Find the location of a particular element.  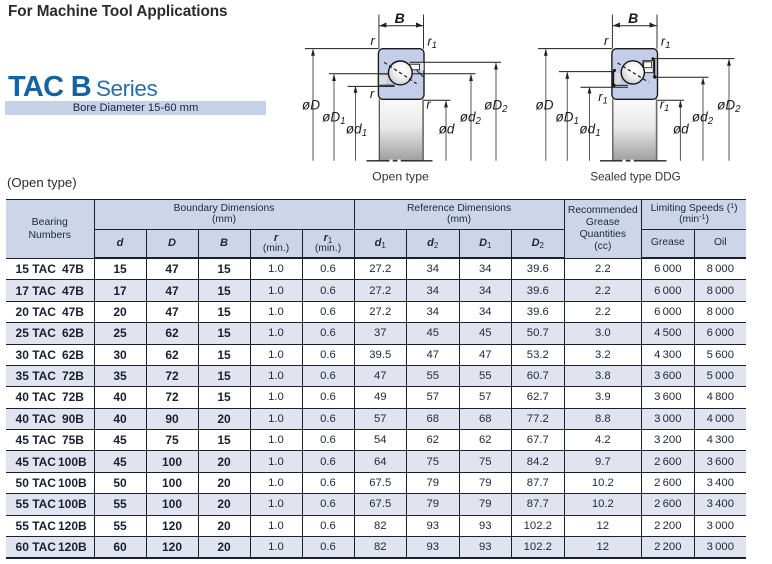

svg-text: Sealed type DDG is located at coordinates (635, 177).